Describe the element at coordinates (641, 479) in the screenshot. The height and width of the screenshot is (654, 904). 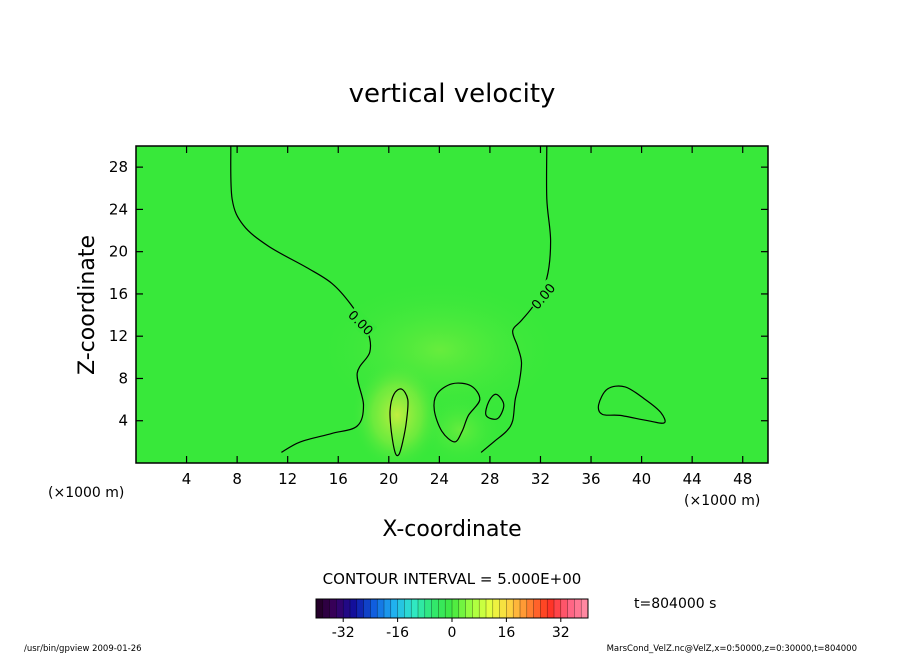
I see `x-tick-label: 40` at that location.